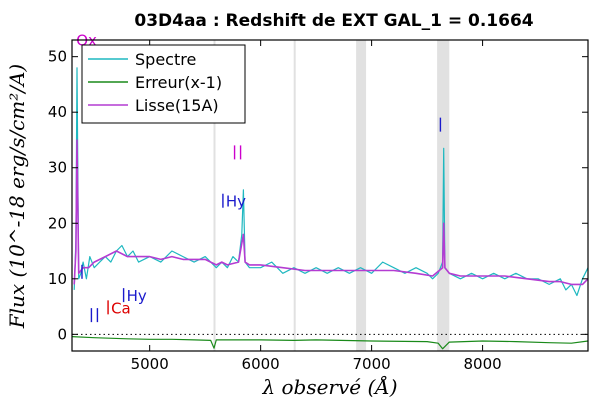 The height and width of the screenshot is (400, 600). I want to click on y-tick-label-5: 50, so click(57, 57).